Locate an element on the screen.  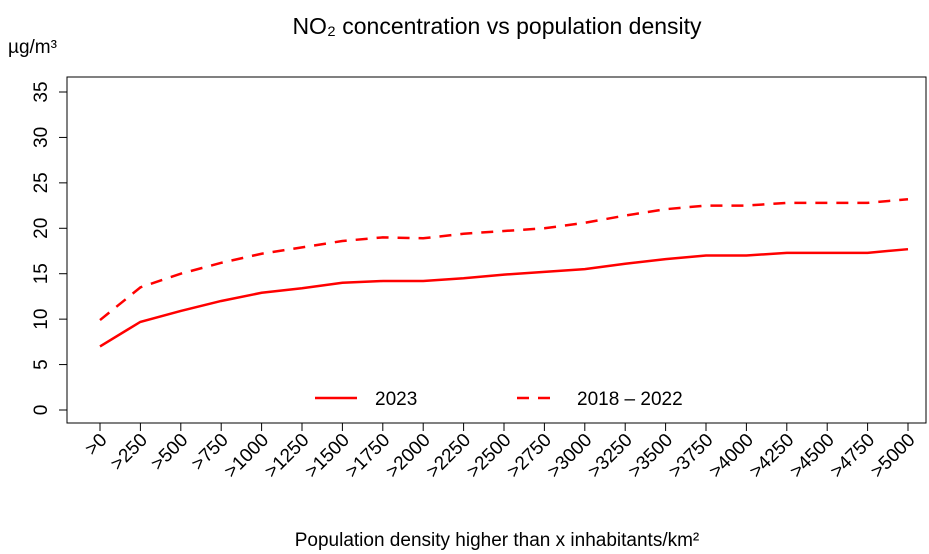
x-tick-label: >1500 is located at coordinates (327, 456).